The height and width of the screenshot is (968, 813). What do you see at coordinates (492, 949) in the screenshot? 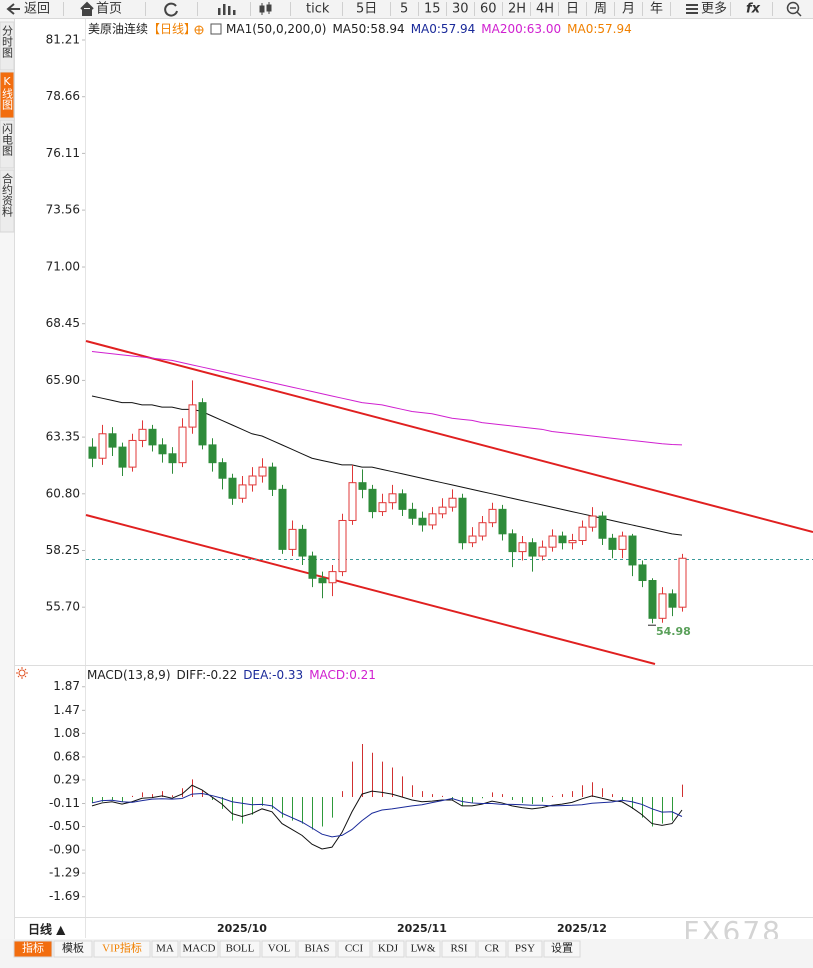
I see `tab: CR` at bounding box center [492, 949].